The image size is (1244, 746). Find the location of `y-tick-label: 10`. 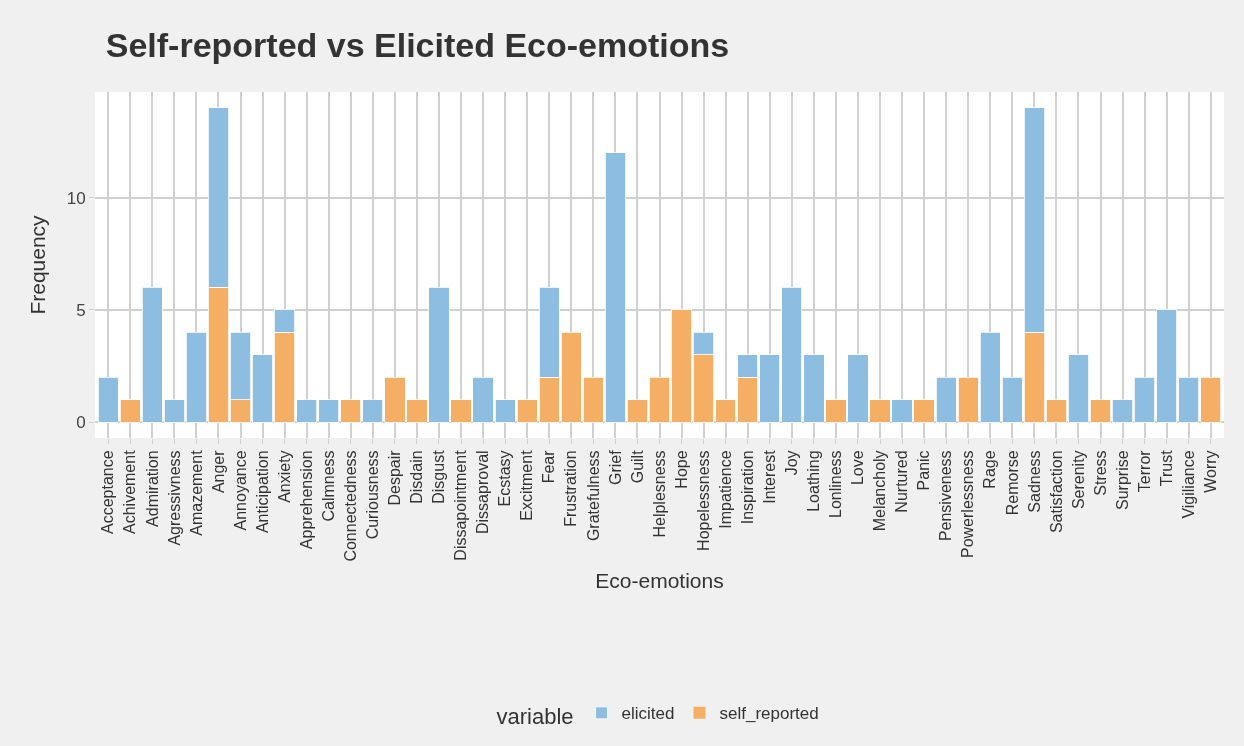

y-tick-label: 10 is located at coordinates (76, 198).